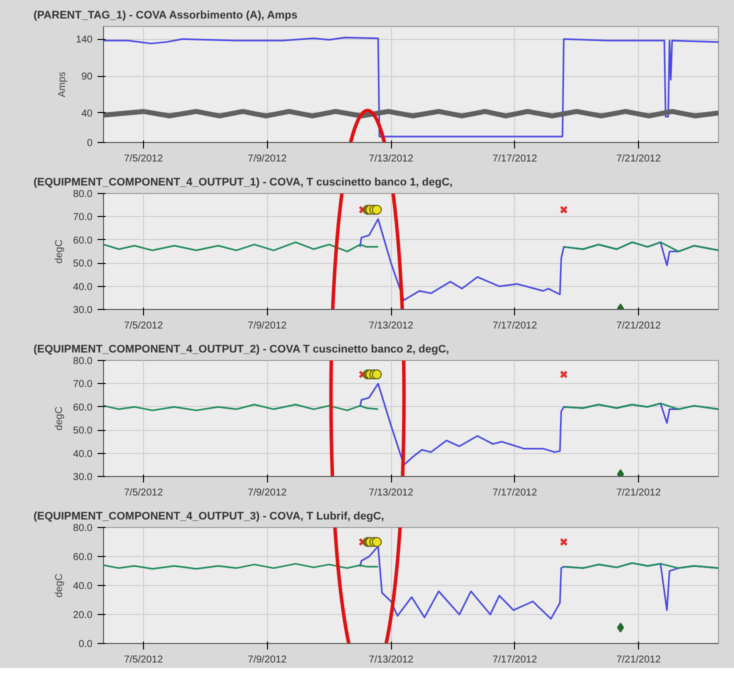 This screenshot has width=734, height=678. I want to click on y-tick-label: 0.0, so click(85, 644).